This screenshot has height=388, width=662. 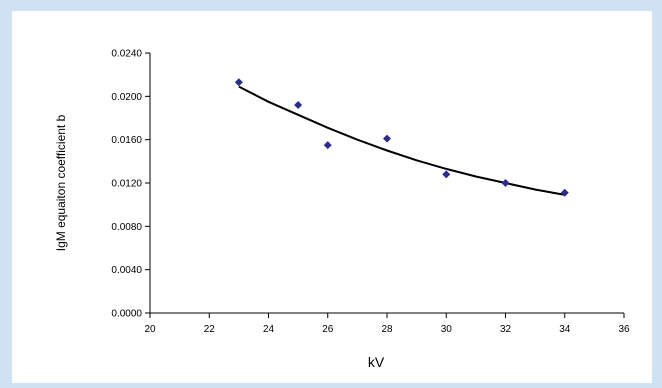 I want to click on y-tick-label: 0.0120, so click(x=126, y=184).